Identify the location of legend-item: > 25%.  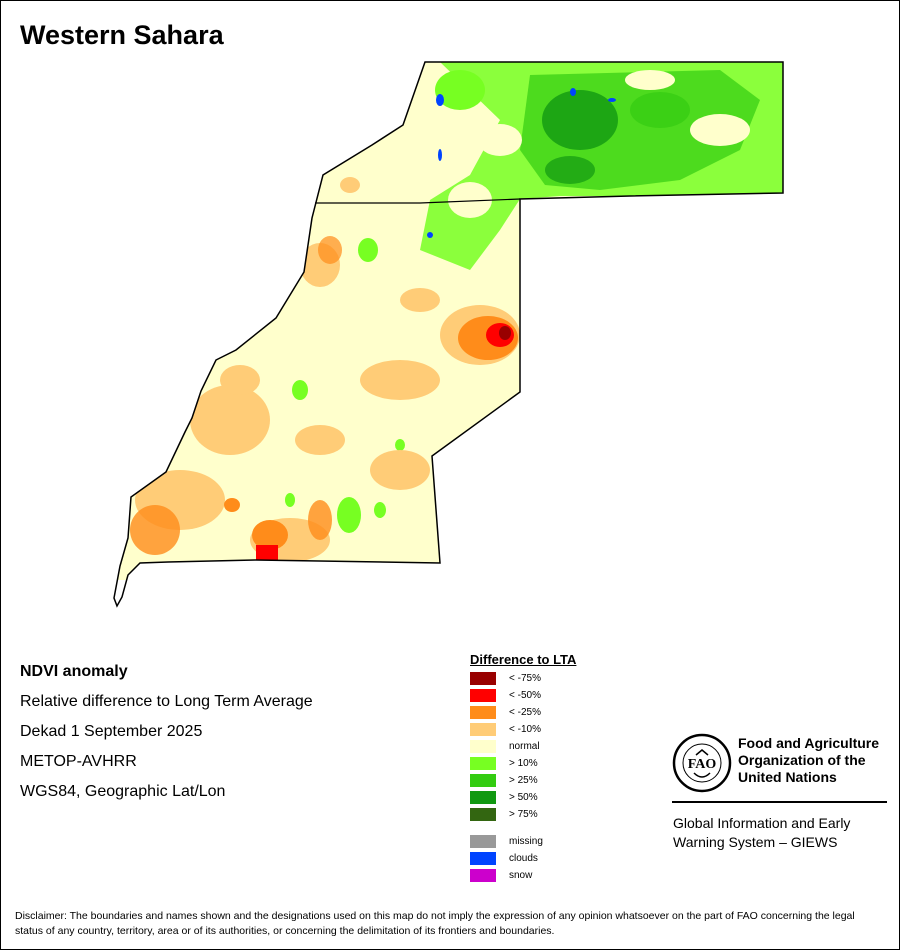
(523, 780).